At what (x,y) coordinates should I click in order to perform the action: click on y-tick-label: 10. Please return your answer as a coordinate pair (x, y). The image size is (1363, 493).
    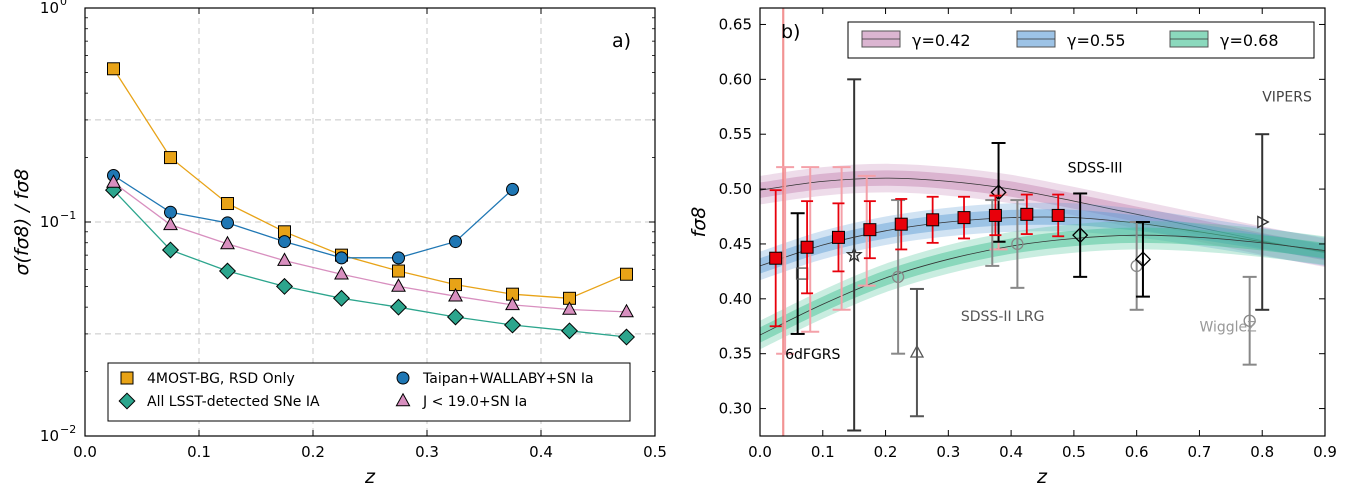
    Looking at the image, I should click on (49, 8).